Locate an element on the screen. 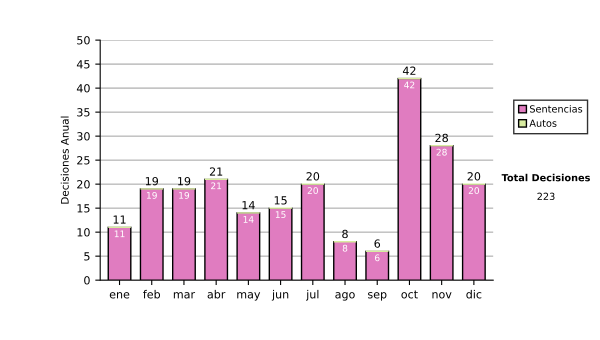 The height and width of the screenshot is (340, 600). data-label: 28 is located at coordinates (441, 152).